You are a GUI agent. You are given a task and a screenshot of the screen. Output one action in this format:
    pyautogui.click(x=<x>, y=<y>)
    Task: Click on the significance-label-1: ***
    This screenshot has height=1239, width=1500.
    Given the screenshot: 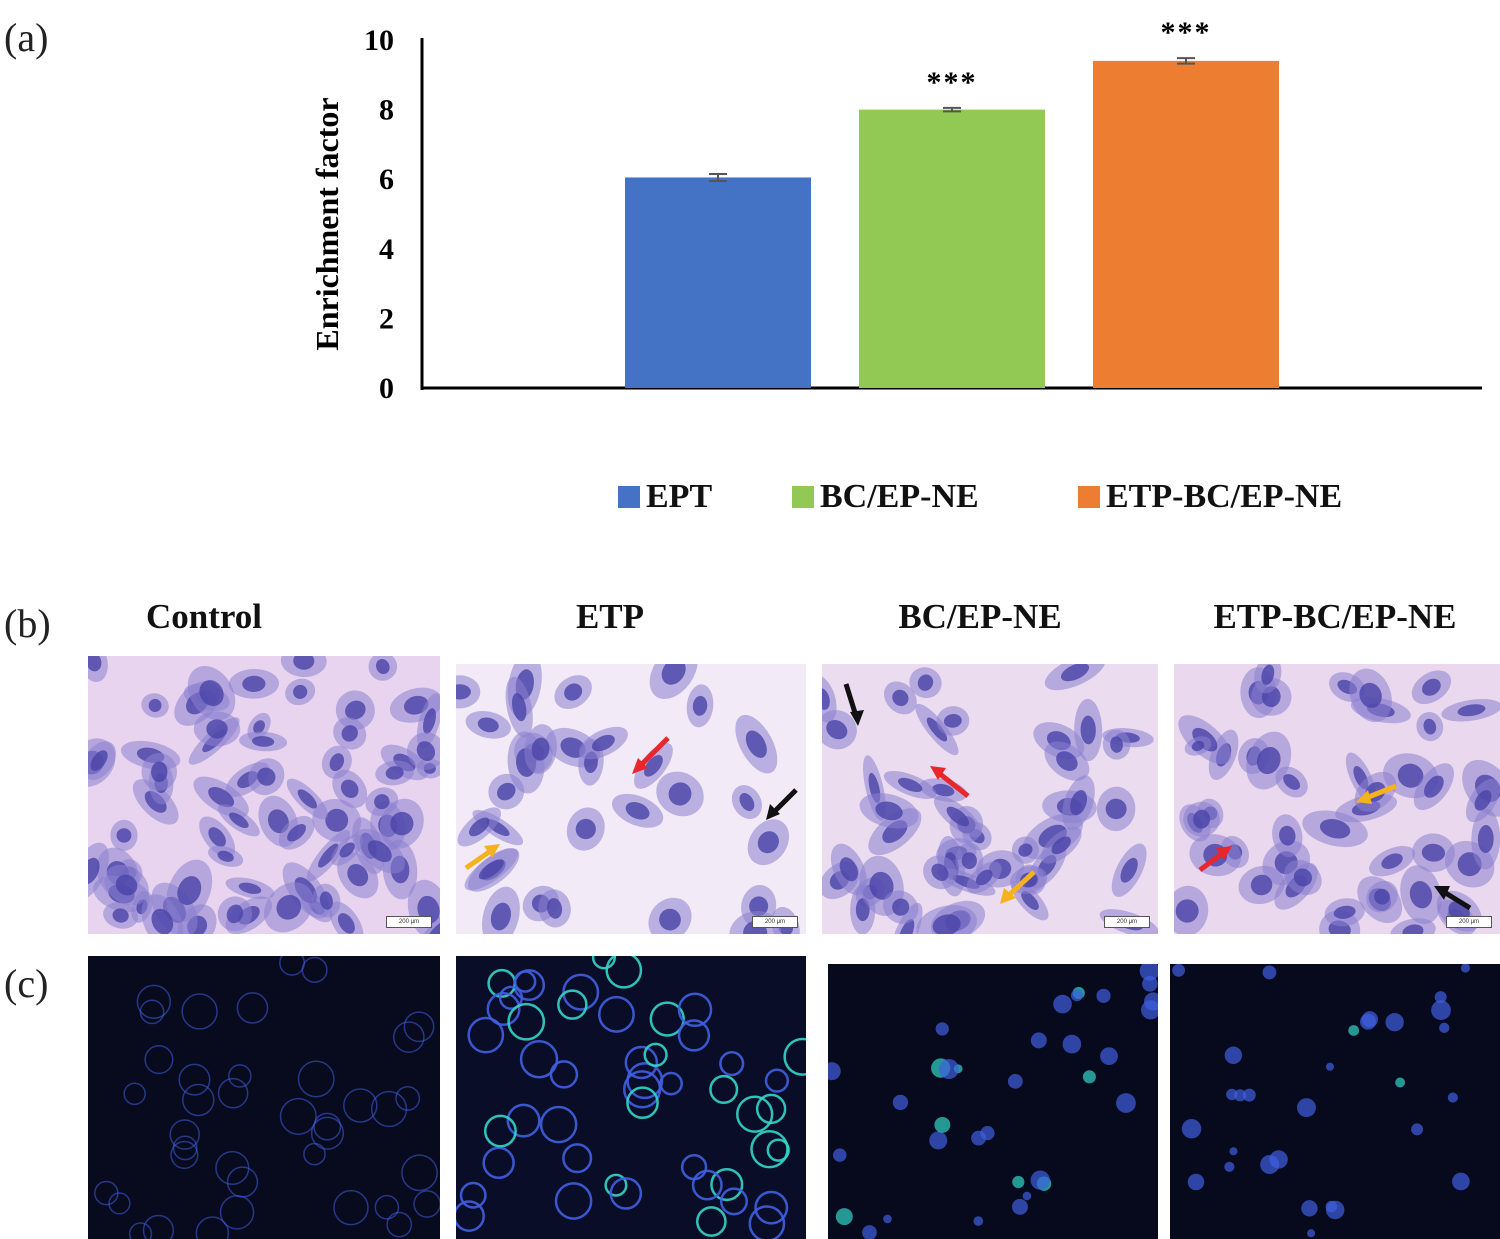 What is the action you would take?
    pyautogui.click(x=952, y=82)
    